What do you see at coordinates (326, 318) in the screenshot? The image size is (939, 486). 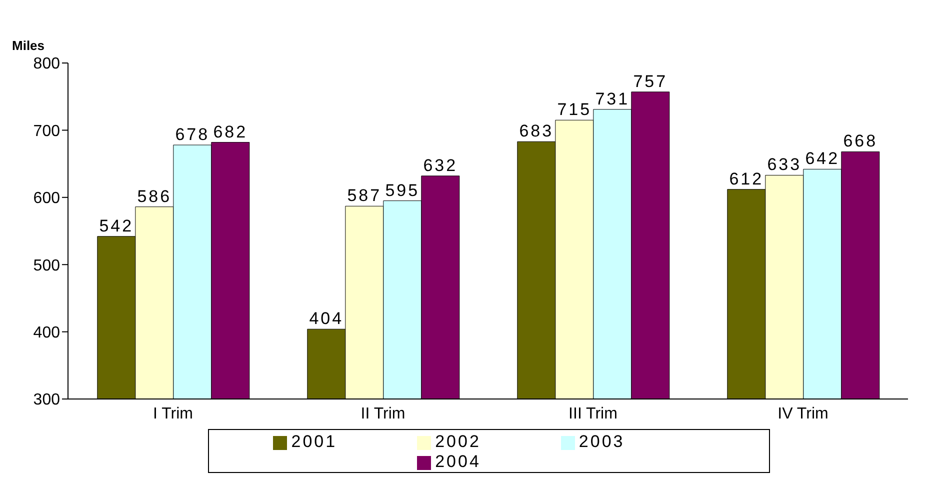 I see `data-label: 404` at bounding box center [326, 318].